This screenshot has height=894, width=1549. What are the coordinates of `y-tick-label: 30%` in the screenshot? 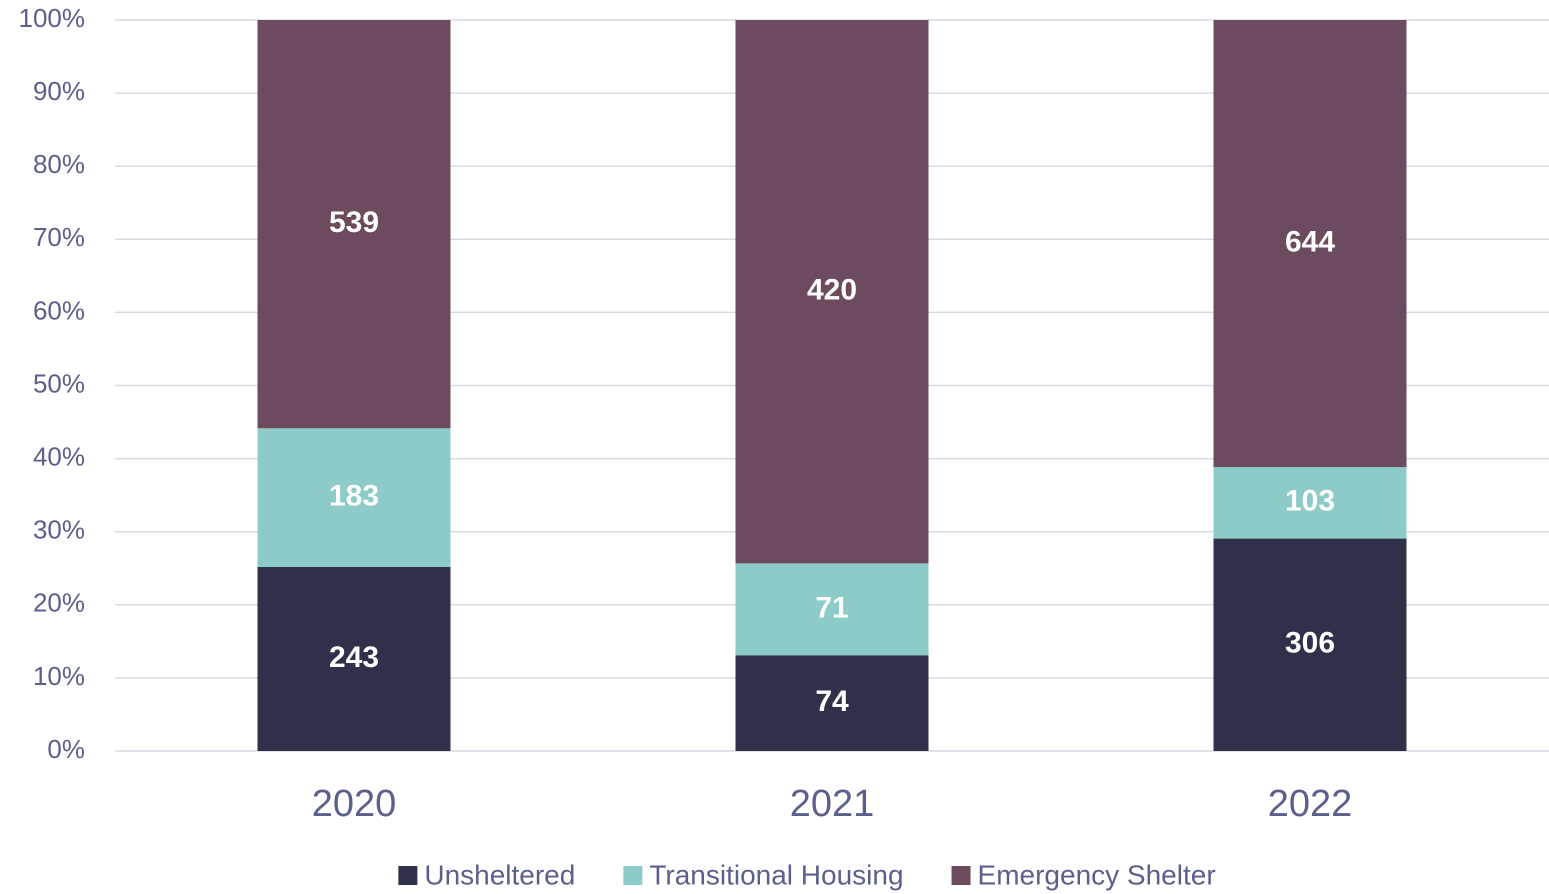 It's located at (59, 530).